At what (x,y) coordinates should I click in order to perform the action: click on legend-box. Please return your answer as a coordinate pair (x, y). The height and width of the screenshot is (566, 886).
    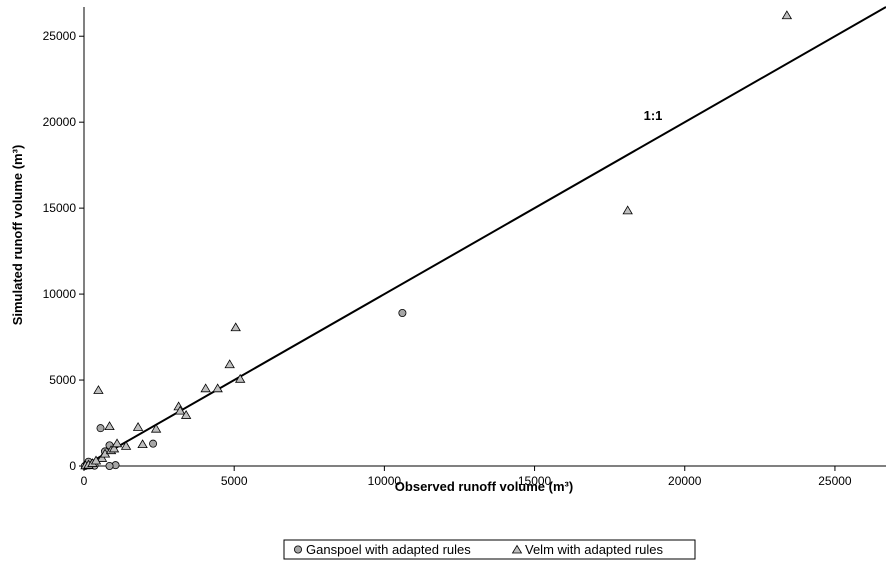
    Looking at the image, I should click on (489, 549).